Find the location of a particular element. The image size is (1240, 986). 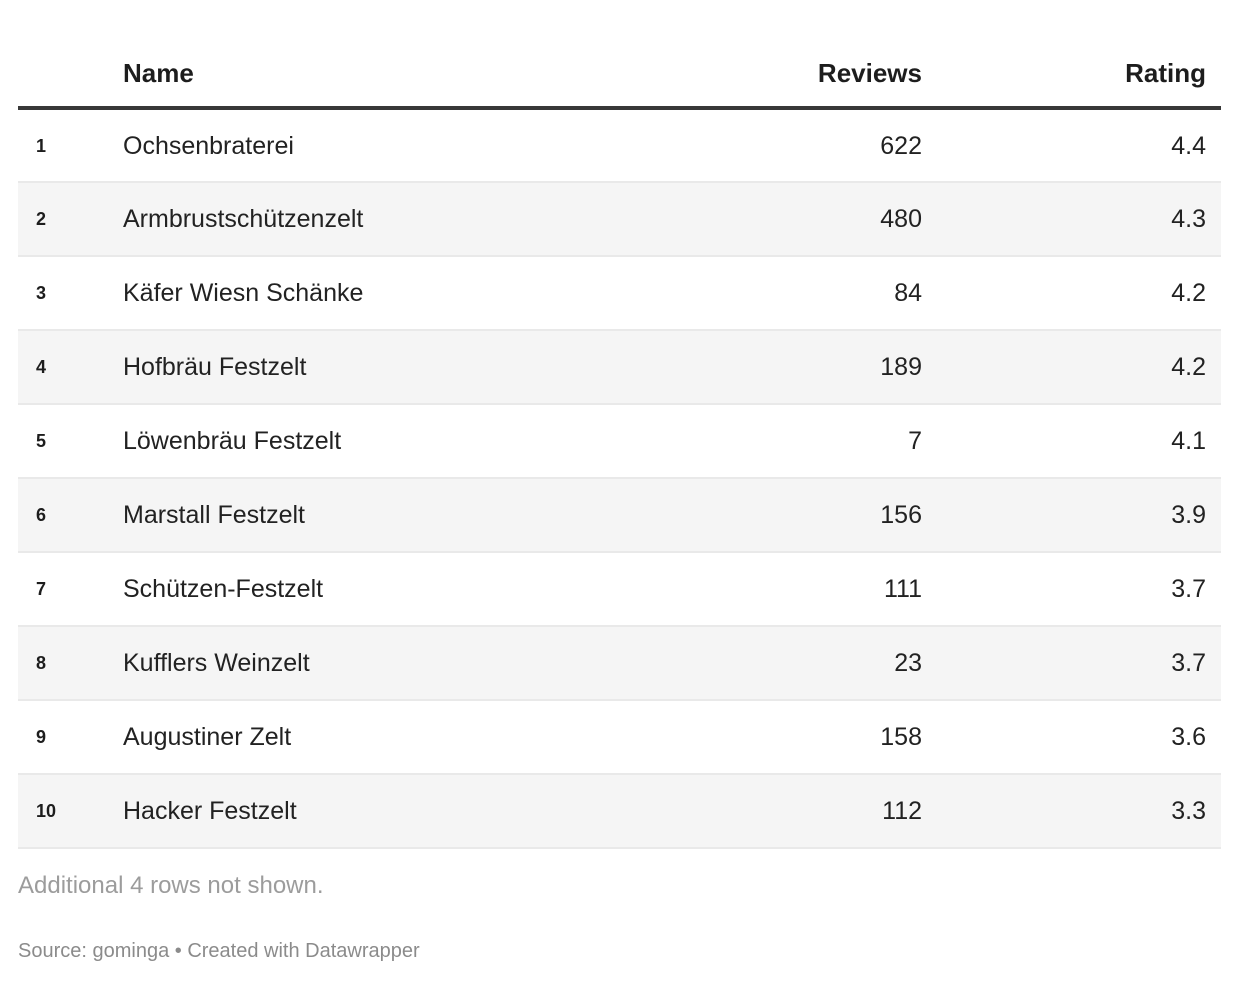

rank-cell: 6 is located at coordinates (70, 515).